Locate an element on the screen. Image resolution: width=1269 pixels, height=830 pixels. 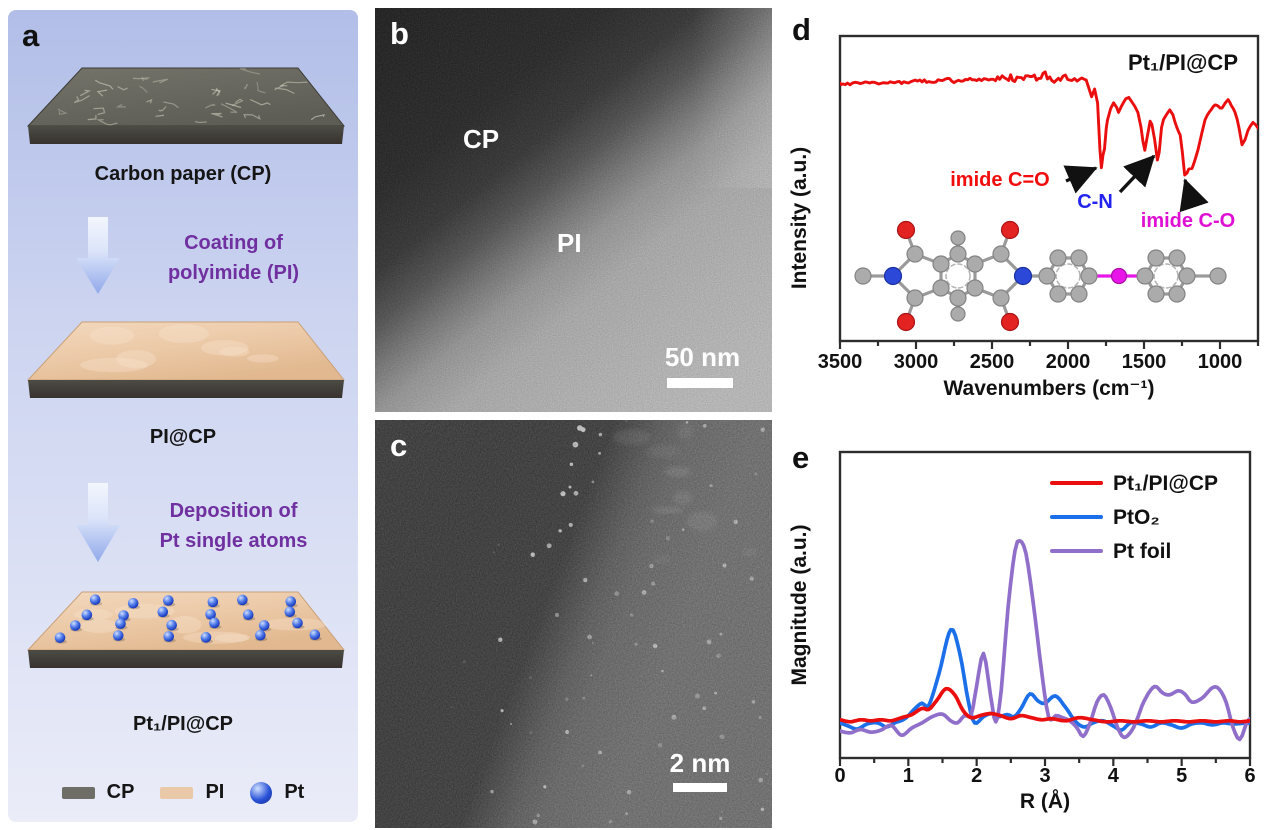
x-tick-label: 5 is located at coordinates (1181, 776).